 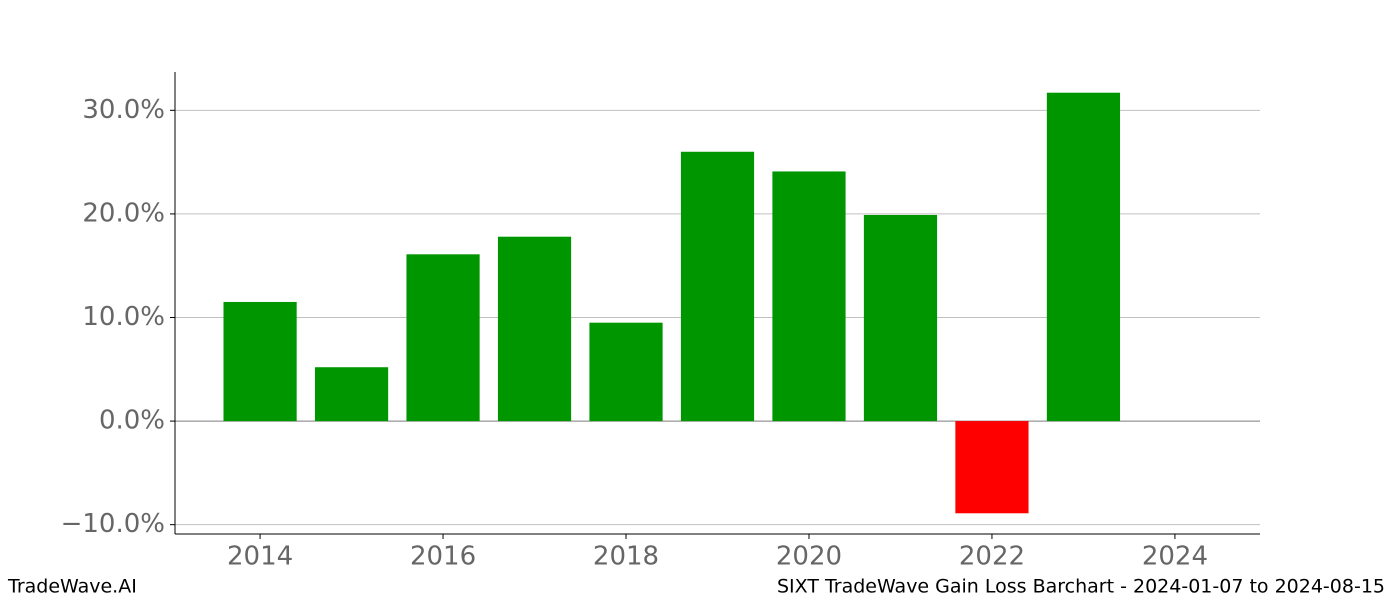 I want to click on y-tick-label: 0.0%, so click(x=132, y=421).